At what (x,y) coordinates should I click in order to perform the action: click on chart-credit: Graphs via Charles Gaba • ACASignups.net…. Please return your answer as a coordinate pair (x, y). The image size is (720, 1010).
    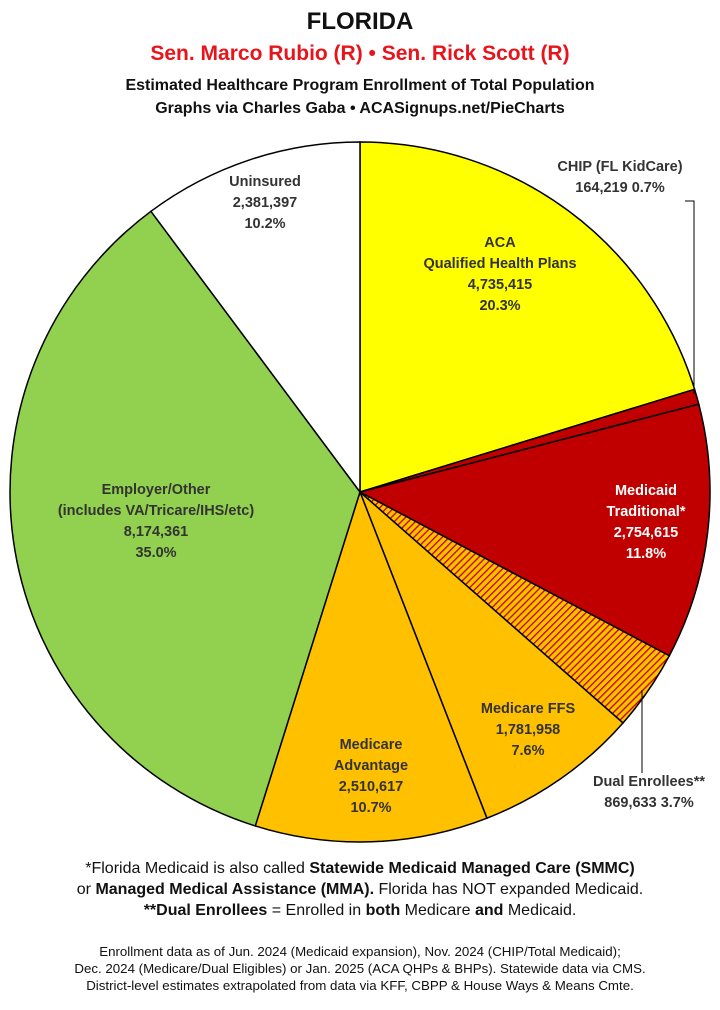
    Looking at the image, I should click on (360, 108).